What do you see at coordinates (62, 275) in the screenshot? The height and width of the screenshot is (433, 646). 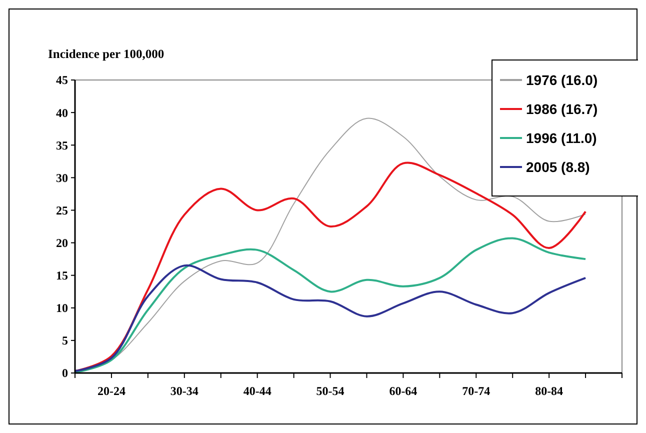 I see `y-tick-label: 15` at bounding box center [62, 275].